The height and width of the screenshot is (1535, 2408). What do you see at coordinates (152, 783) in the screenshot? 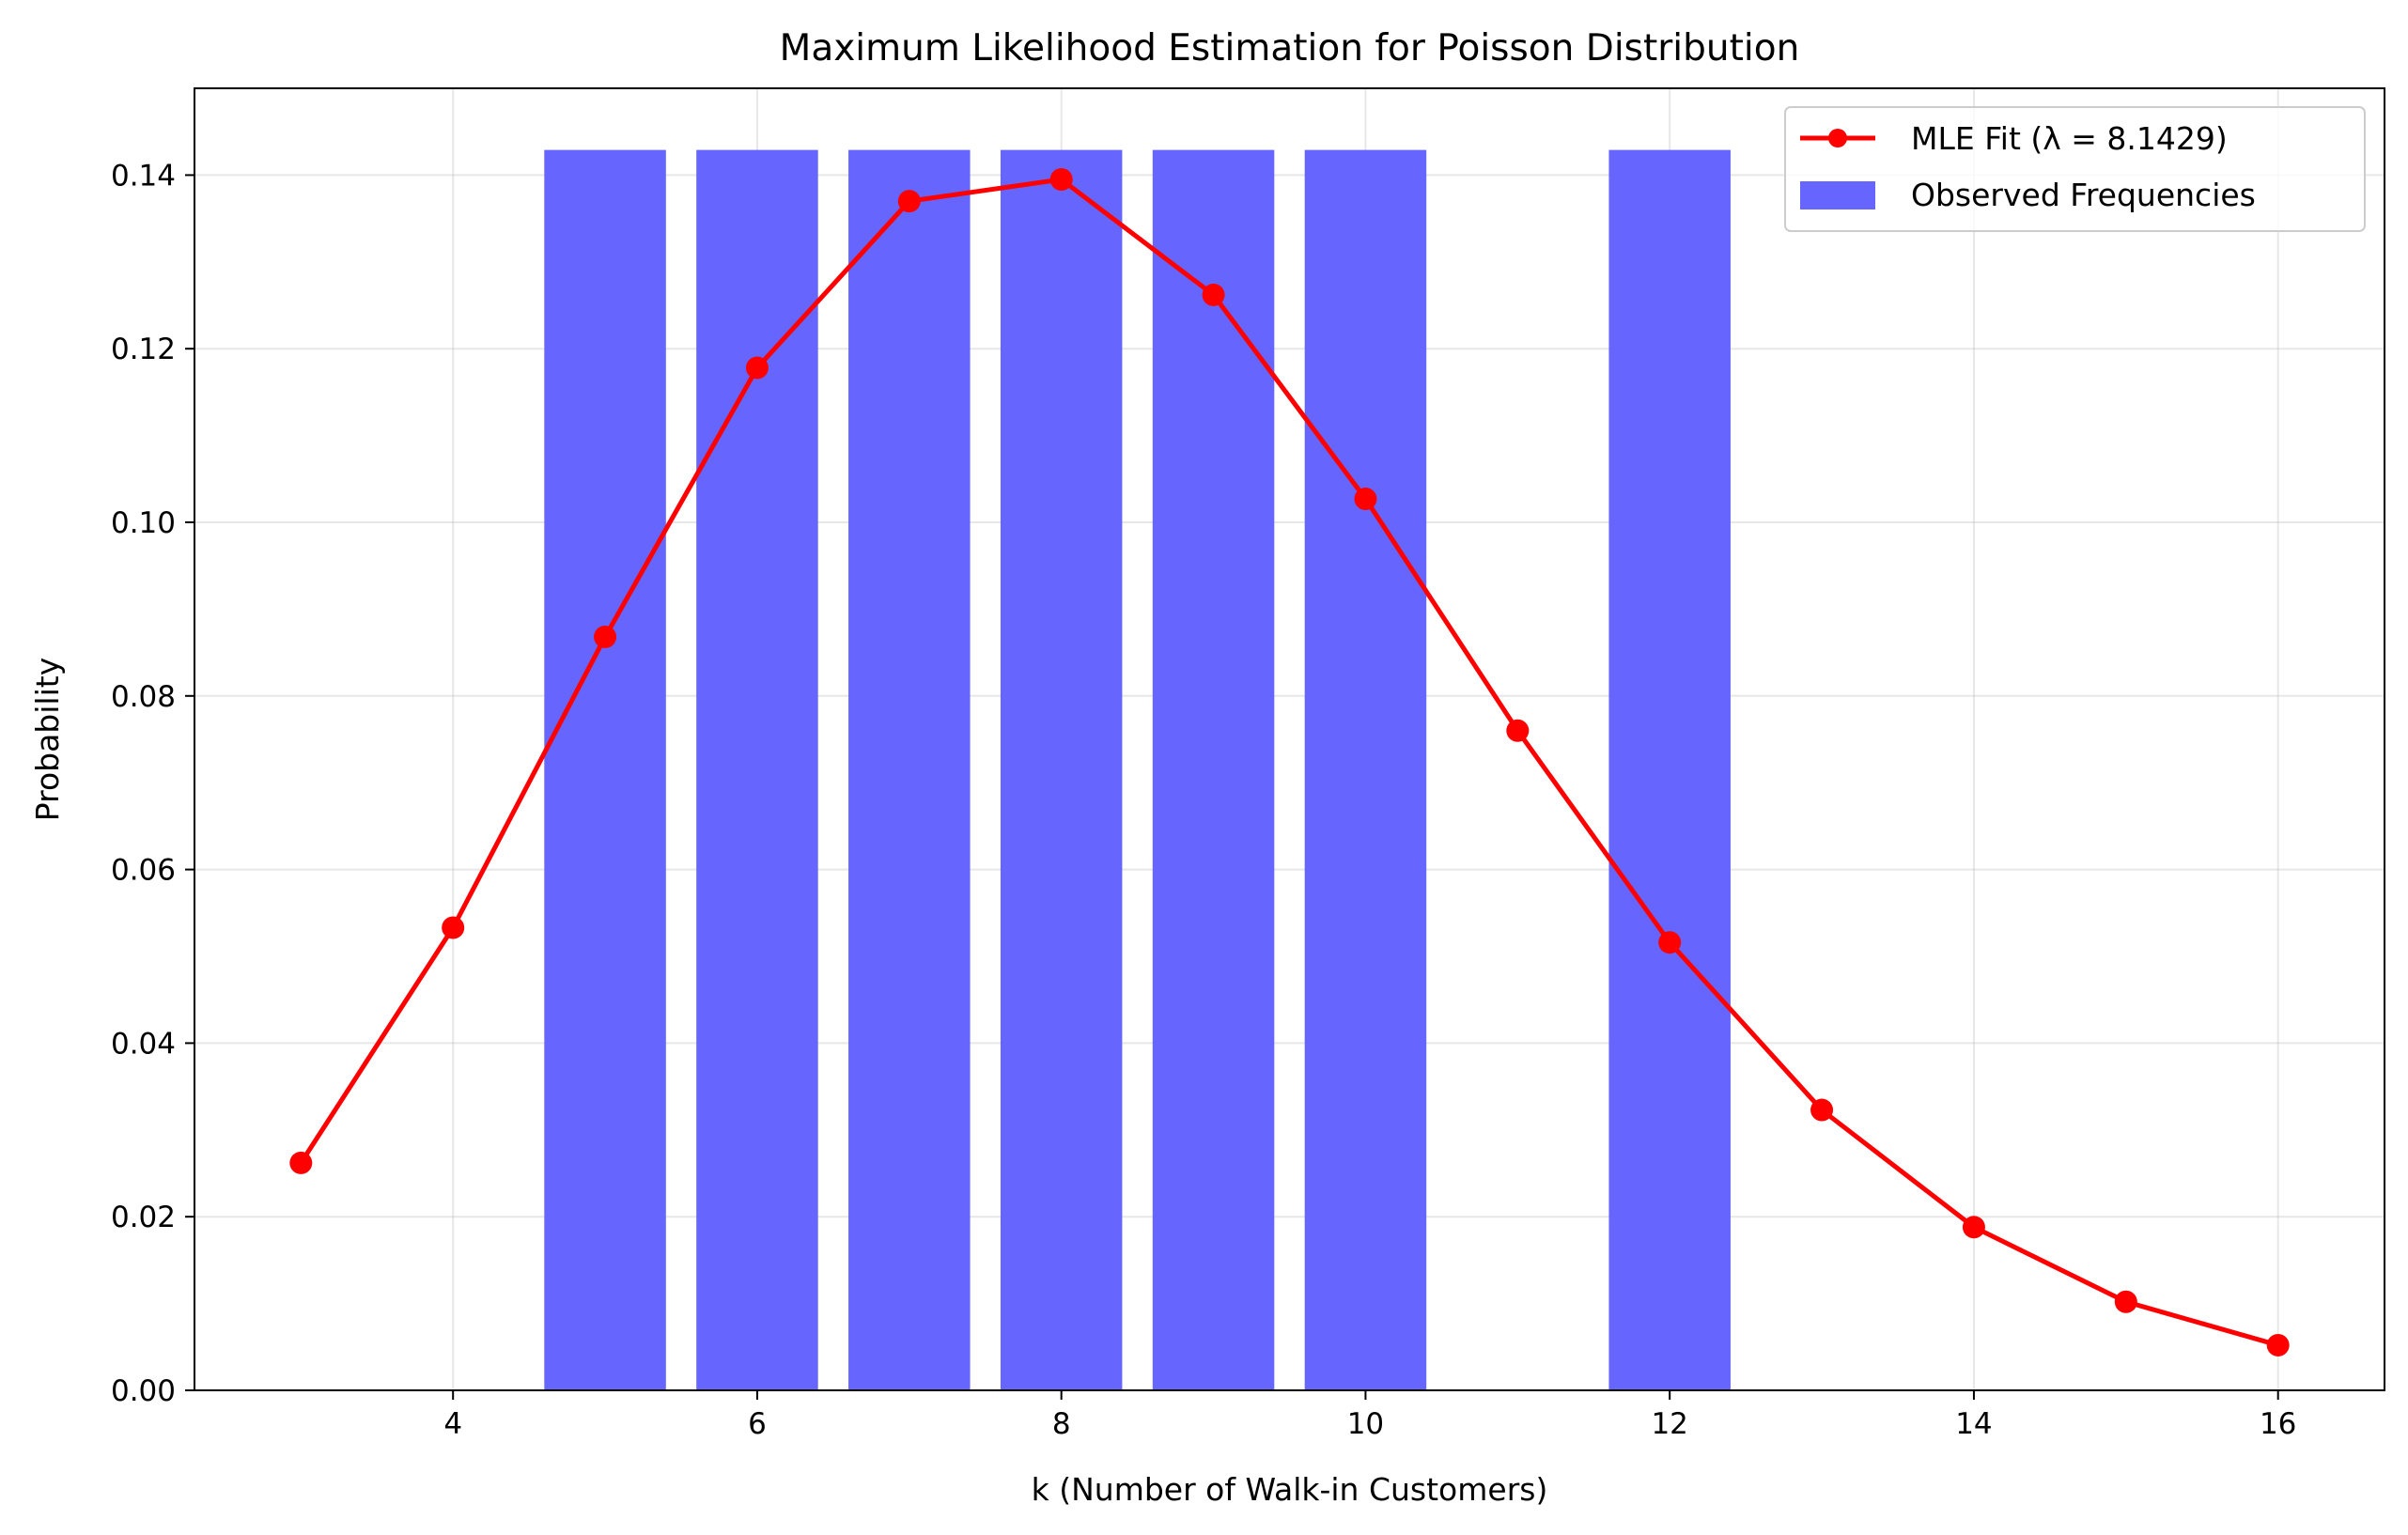
I see `y-axis-ticks: 0.00 0.02 0.04 0.06 0.08 0.10 0.12 0.14` at bounding box center [152, 783].